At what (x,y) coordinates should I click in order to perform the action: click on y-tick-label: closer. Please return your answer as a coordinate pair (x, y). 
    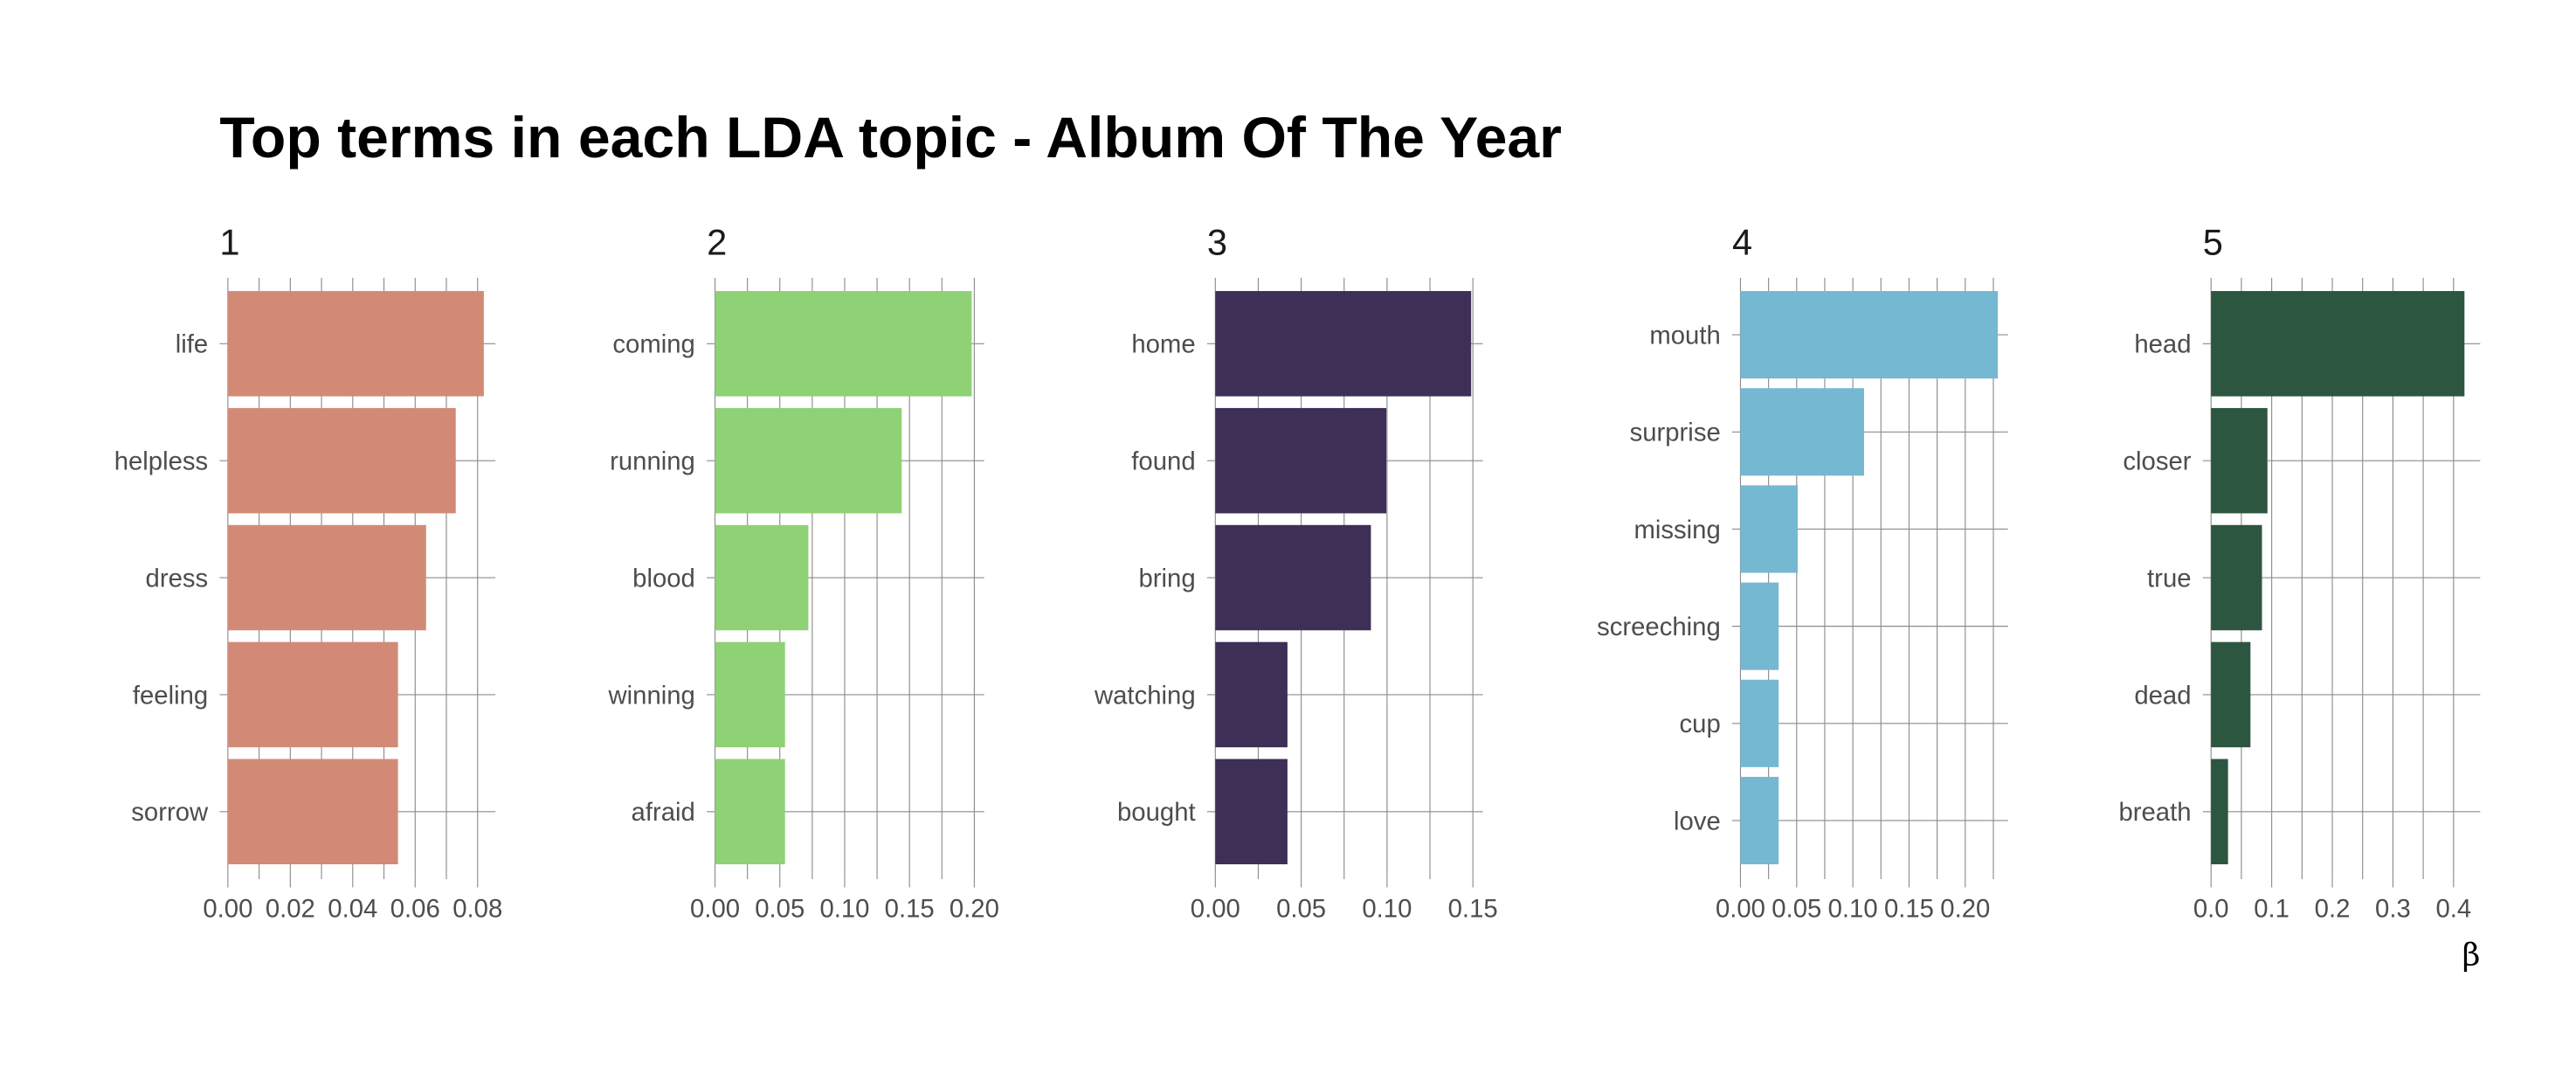
    Looking at the image, I should click on (2157, 461).